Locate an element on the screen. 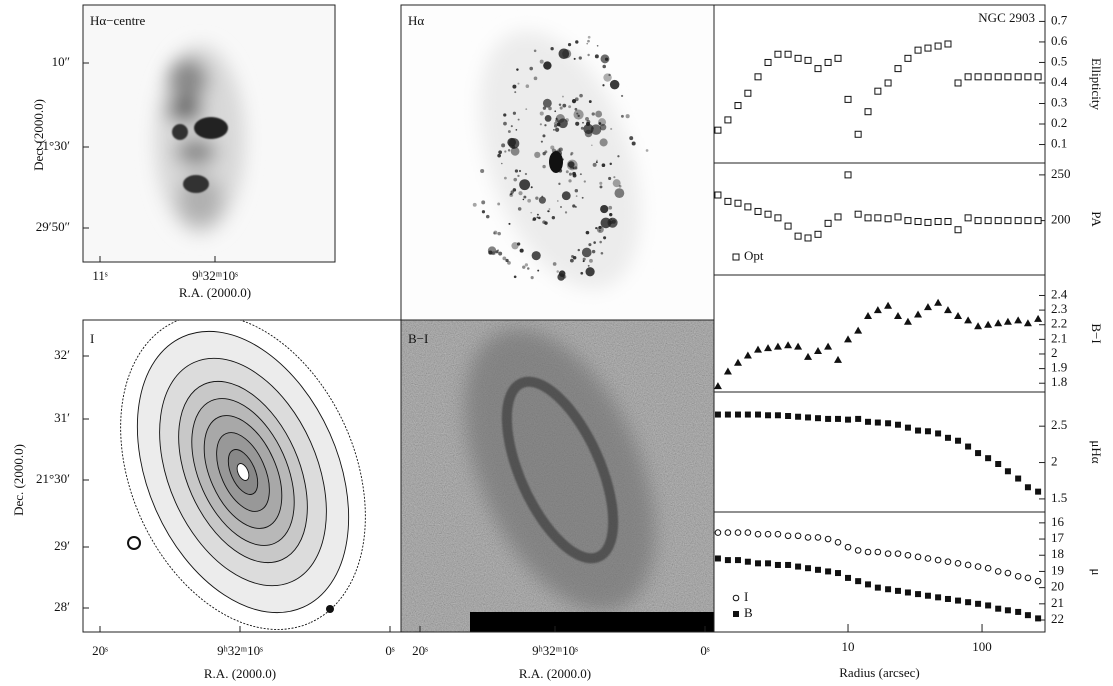 This screenshot has height=686, width=1113. y-axis-label: Dec. (2000.0) is located at coordinates (18, 480).